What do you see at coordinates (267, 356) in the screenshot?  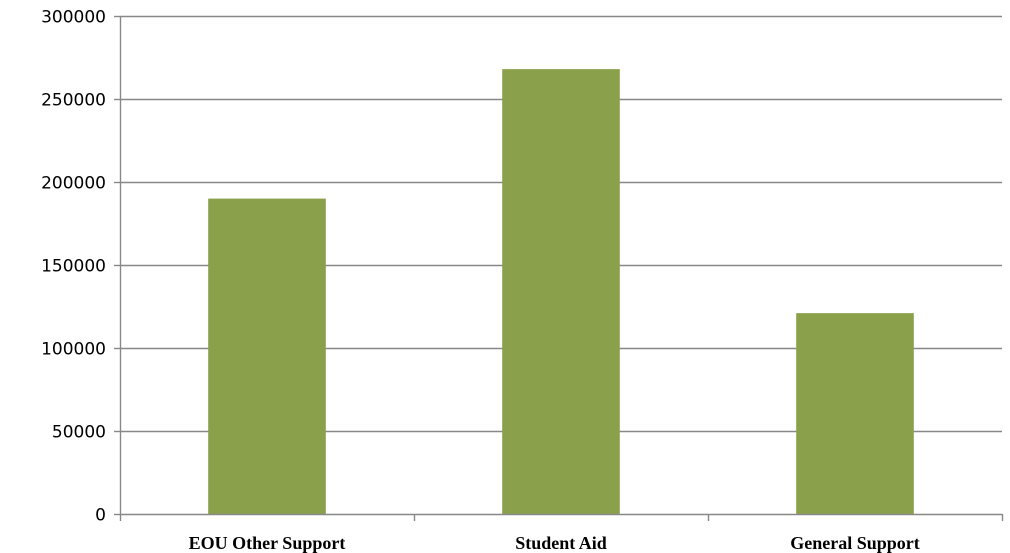 I see `bar-eou-other-support` at bounding box center [267, 356].